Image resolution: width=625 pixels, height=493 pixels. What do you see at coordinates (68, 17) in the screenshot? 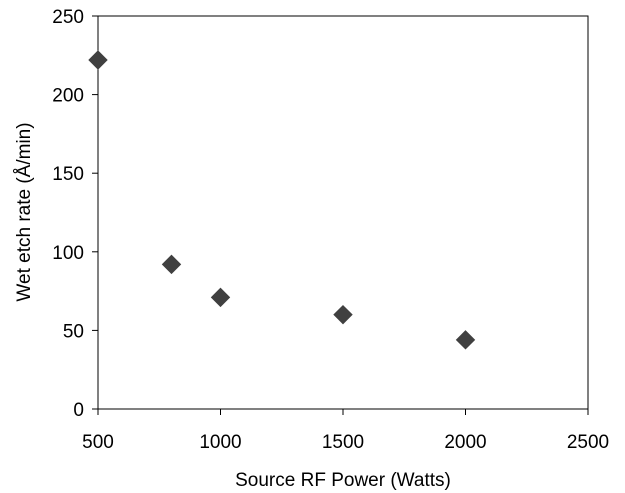
I see `y-tick-label: 250` at bounding box center [68, 17].